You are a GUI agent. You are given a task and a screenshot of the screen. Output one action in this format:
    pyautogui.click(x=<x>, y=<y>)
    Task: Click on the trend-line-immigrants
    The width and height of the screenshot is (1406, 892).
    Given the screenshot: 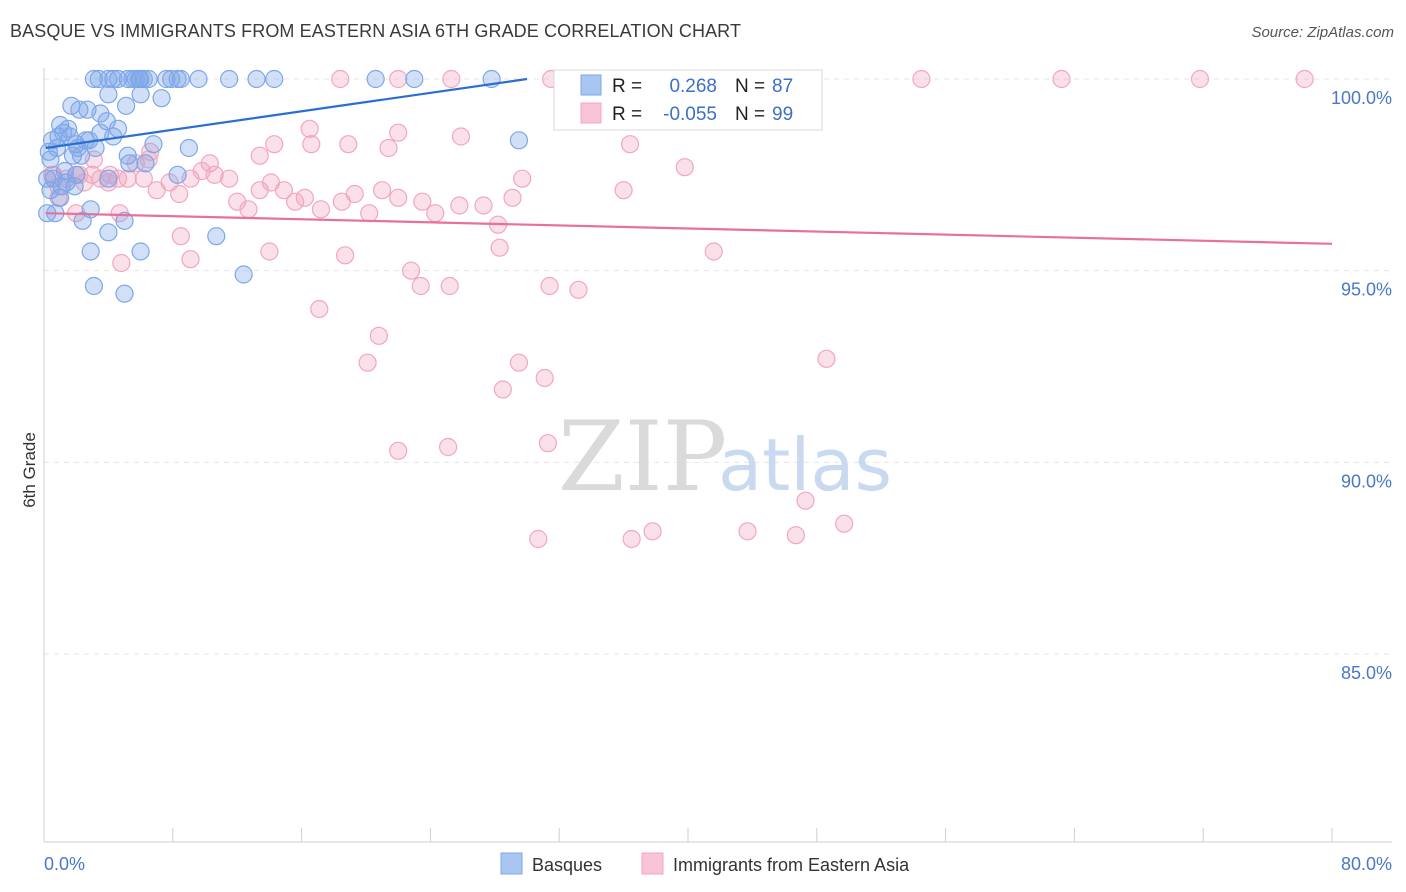 What is the action you would take?
    pyautogui.click(x=689, y=228)
    